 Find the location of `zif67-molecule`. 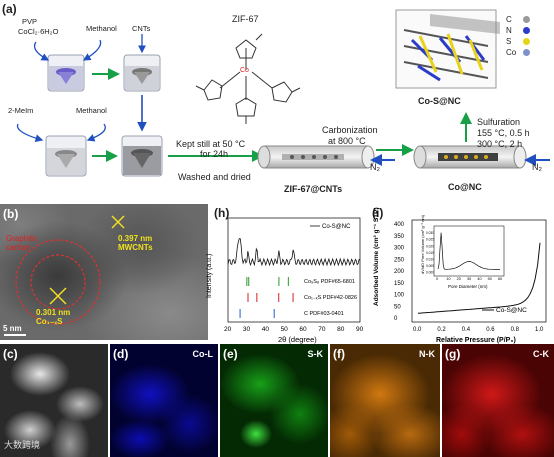

zif67-molecule is located at coordinates (248, 78).